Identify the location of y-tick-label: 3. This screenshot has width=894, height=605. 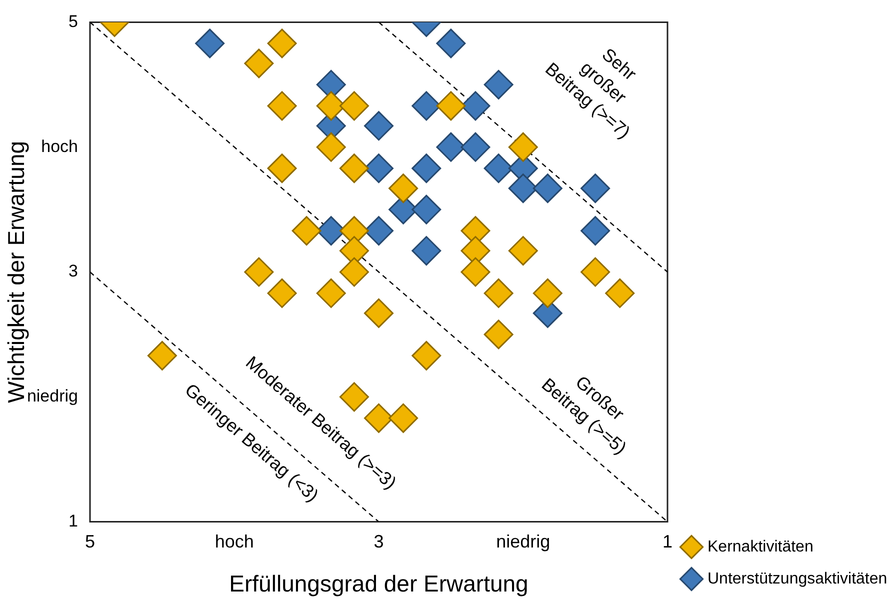
(73, 271).